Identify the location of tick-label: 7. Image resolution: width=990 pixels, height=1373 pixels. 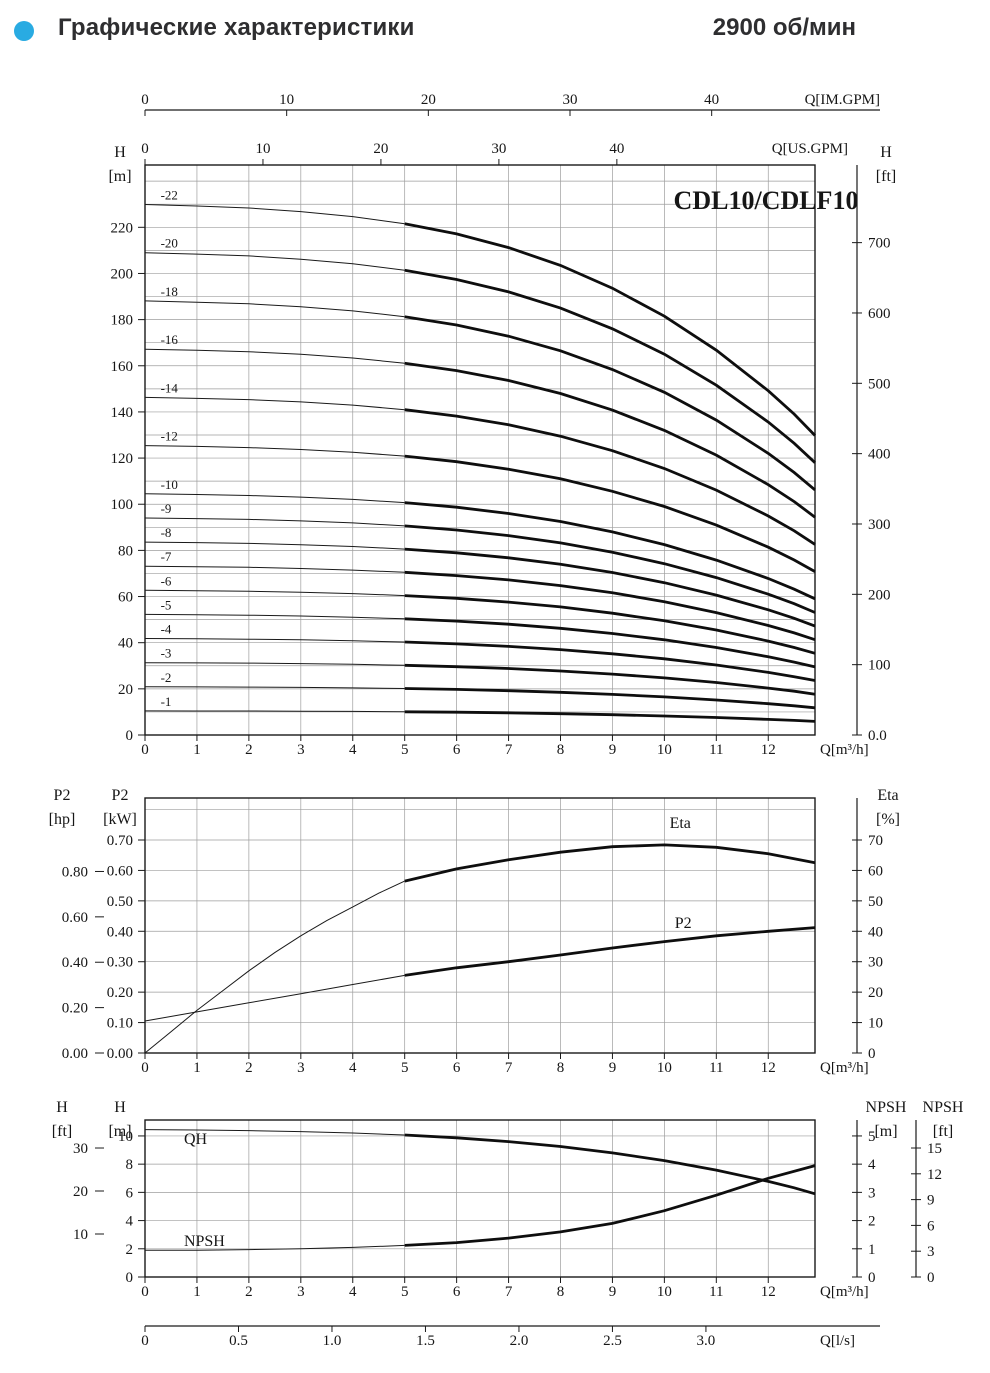
(509, 1292).